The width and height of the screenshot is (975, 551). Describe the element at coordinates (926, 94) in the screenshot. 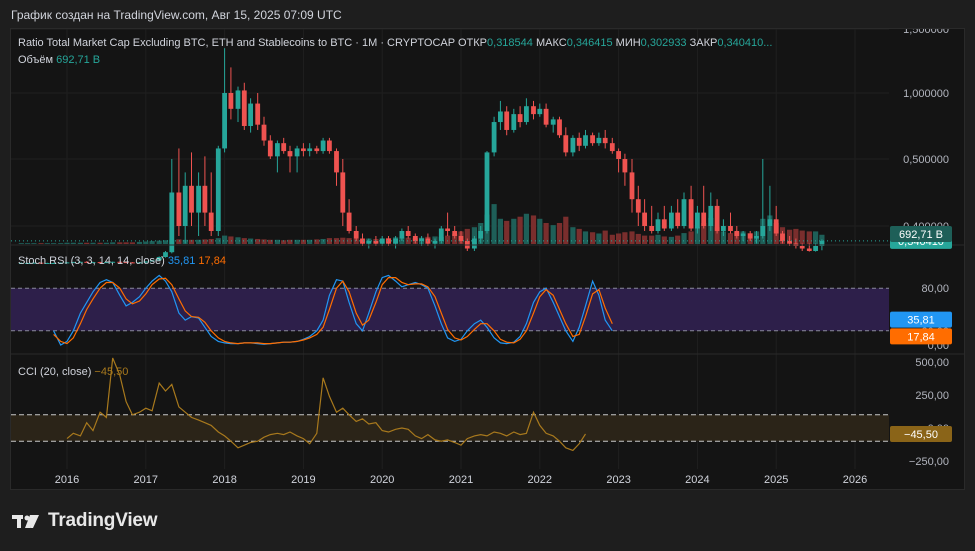

I see `y-tick-label: 1,000000` at that location.